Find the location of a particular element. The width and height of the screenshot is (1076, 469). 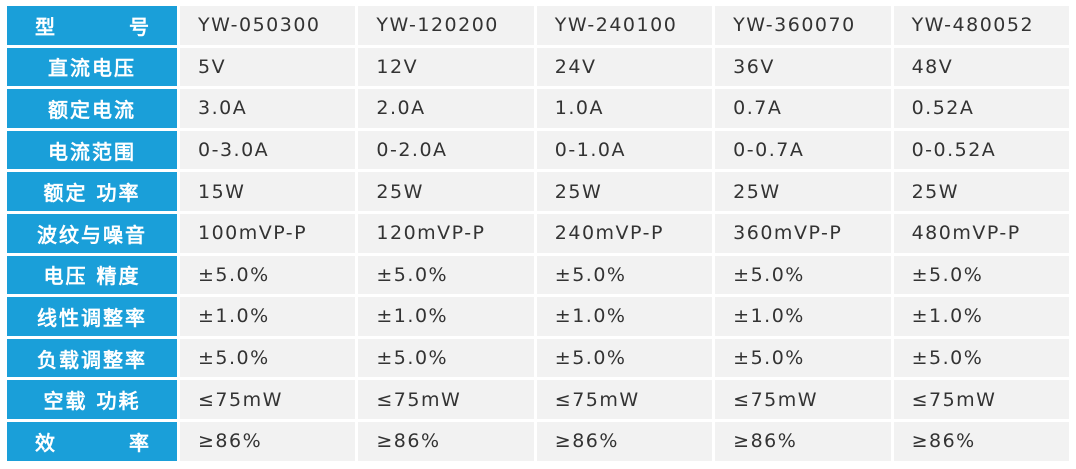

table-row: 额定 功率 15W 25W 25W 25W 25W is located at coordinates (538, 191).